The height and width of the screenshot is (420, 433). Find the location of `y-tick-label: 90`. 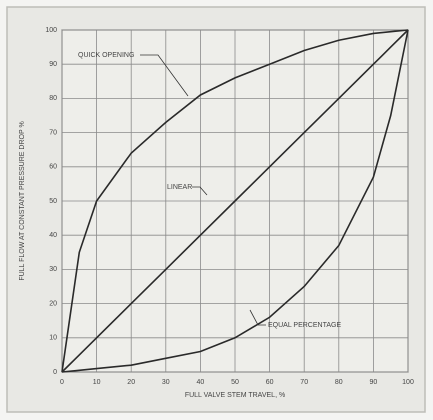

y-tick-label: 90 is located at coordinates (53, 64).